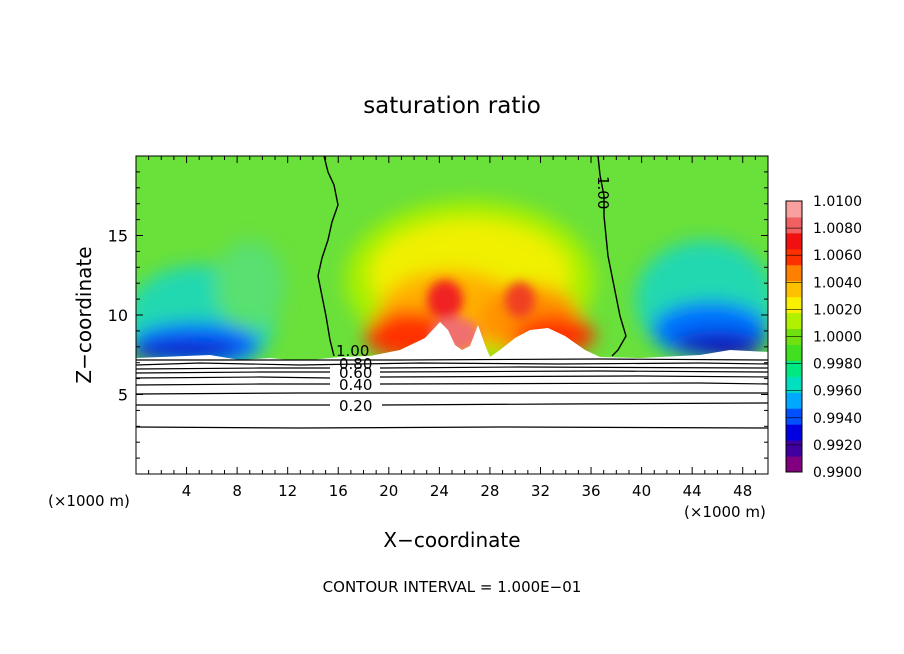  Describe the element at coordinates (452, 587) in the screenshot. I see `contour-interval-text: CONTOUR INTERVAL = 1.000E−01` at that location.